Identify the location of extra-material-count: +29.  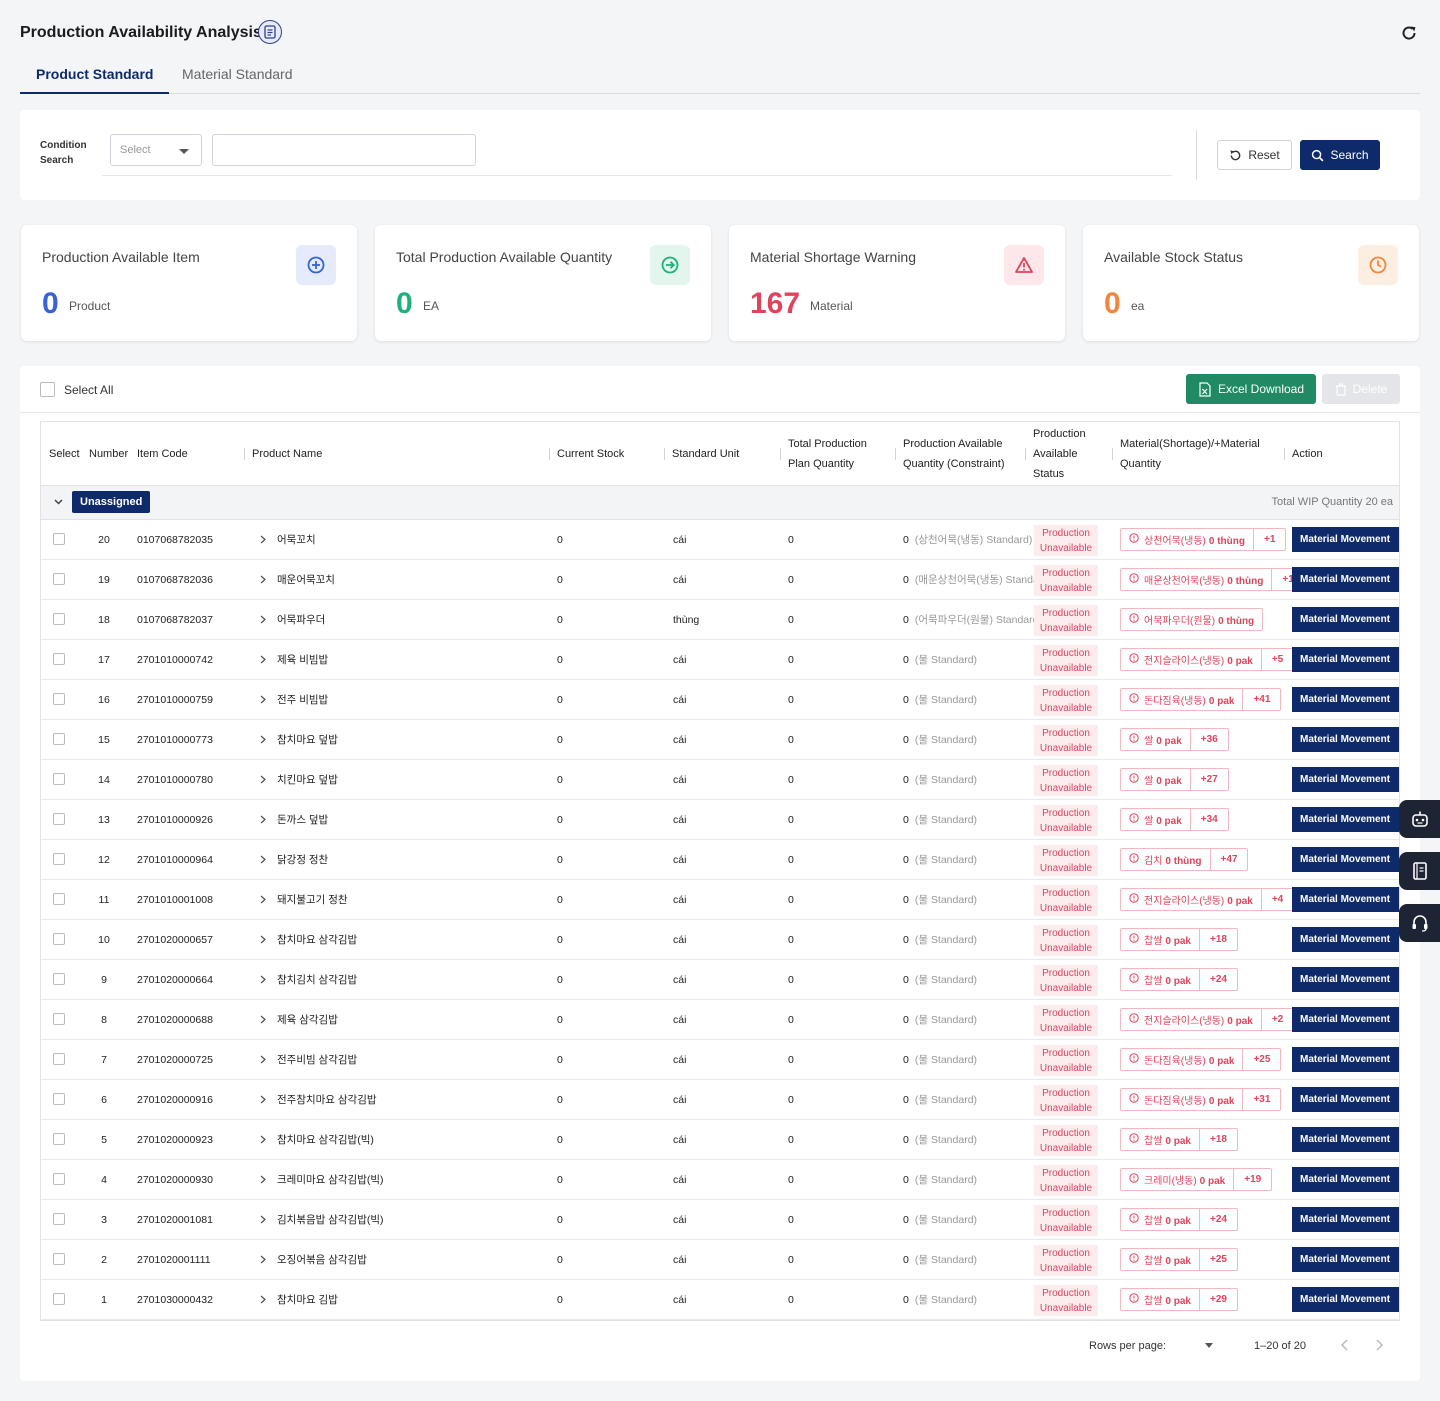
(1217, 1299).